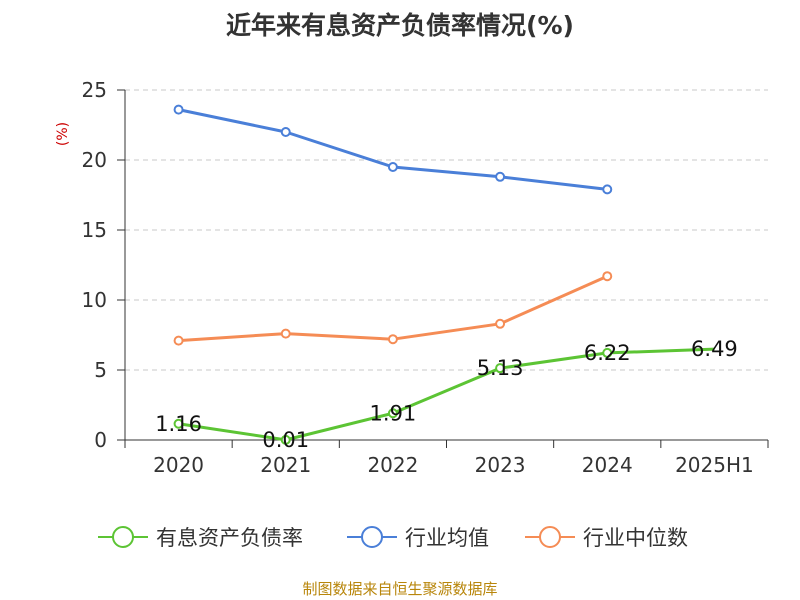 The image size is (800, 600). I want to click on data-label: 5.13, so click(500, 368).